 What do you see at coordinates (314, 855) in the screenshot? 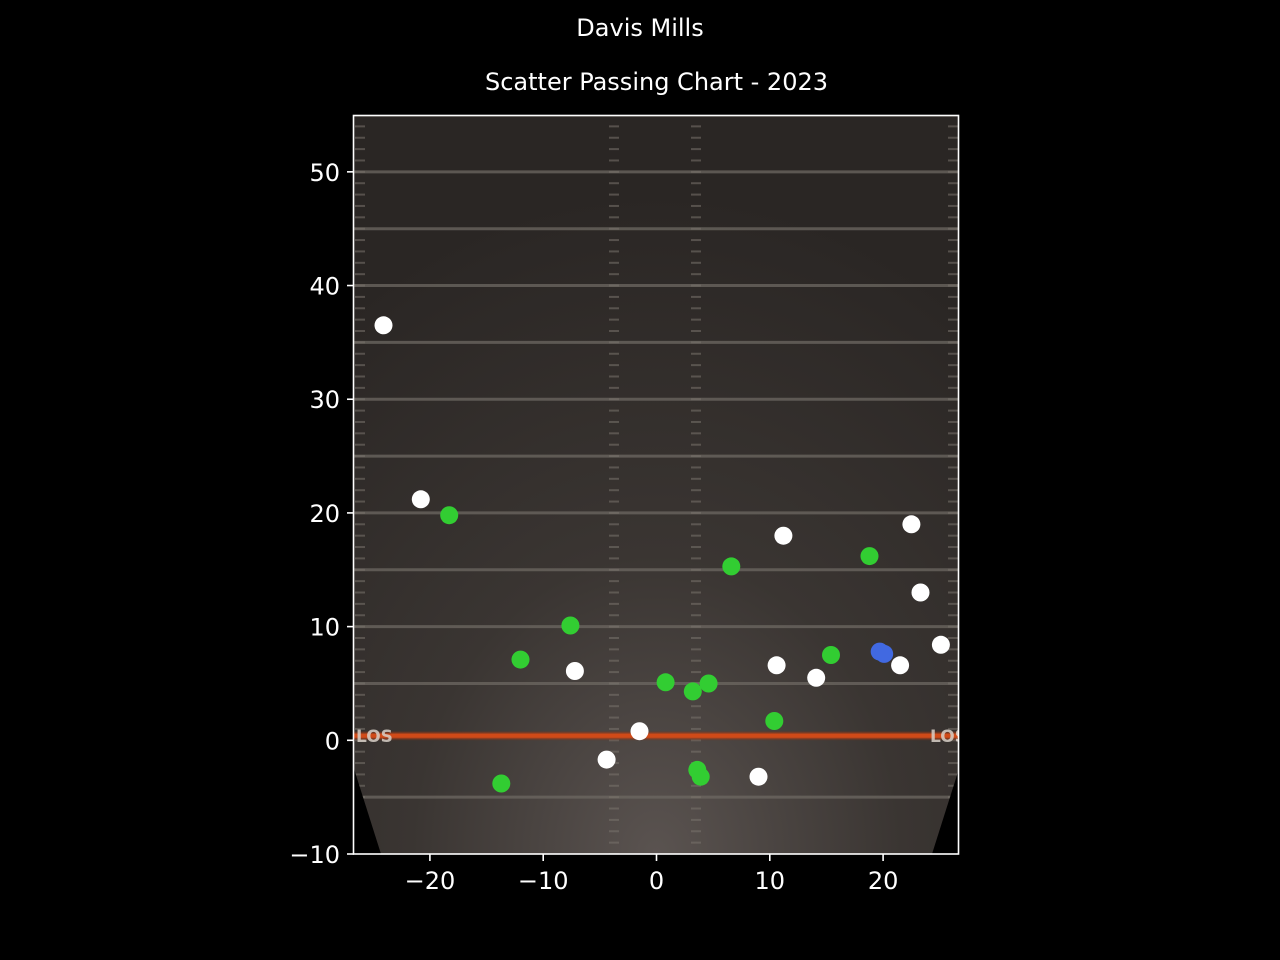
I see `y-tick-label: −10` at bounding box center [314, 855].